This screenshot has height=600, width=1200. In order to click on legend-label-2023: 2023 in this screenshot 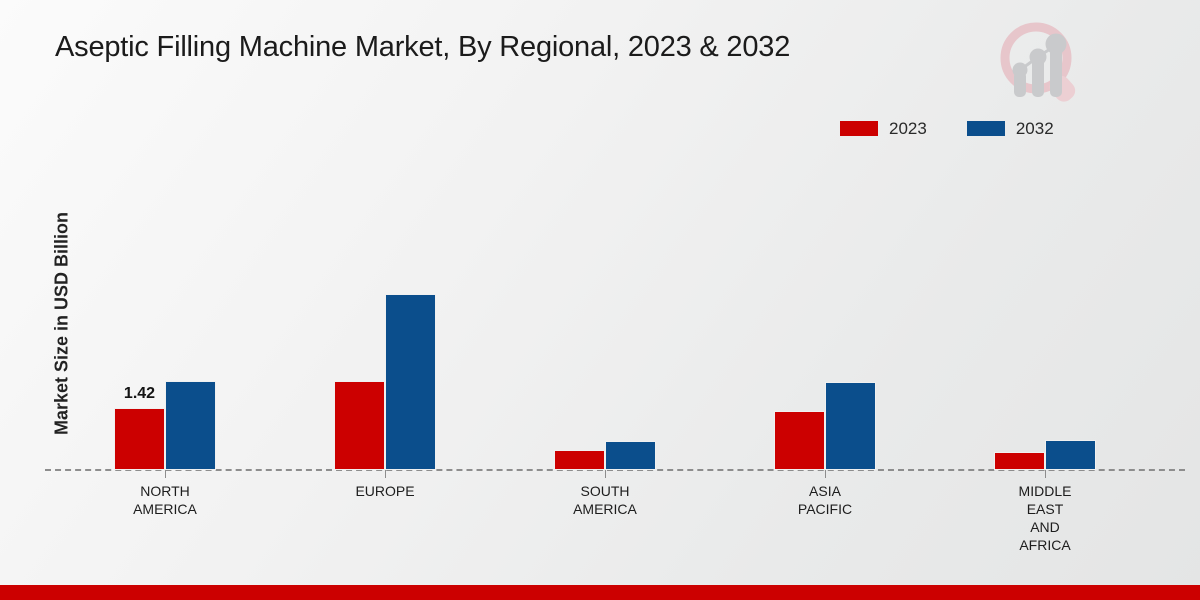, I will do `click(908, 128)`.